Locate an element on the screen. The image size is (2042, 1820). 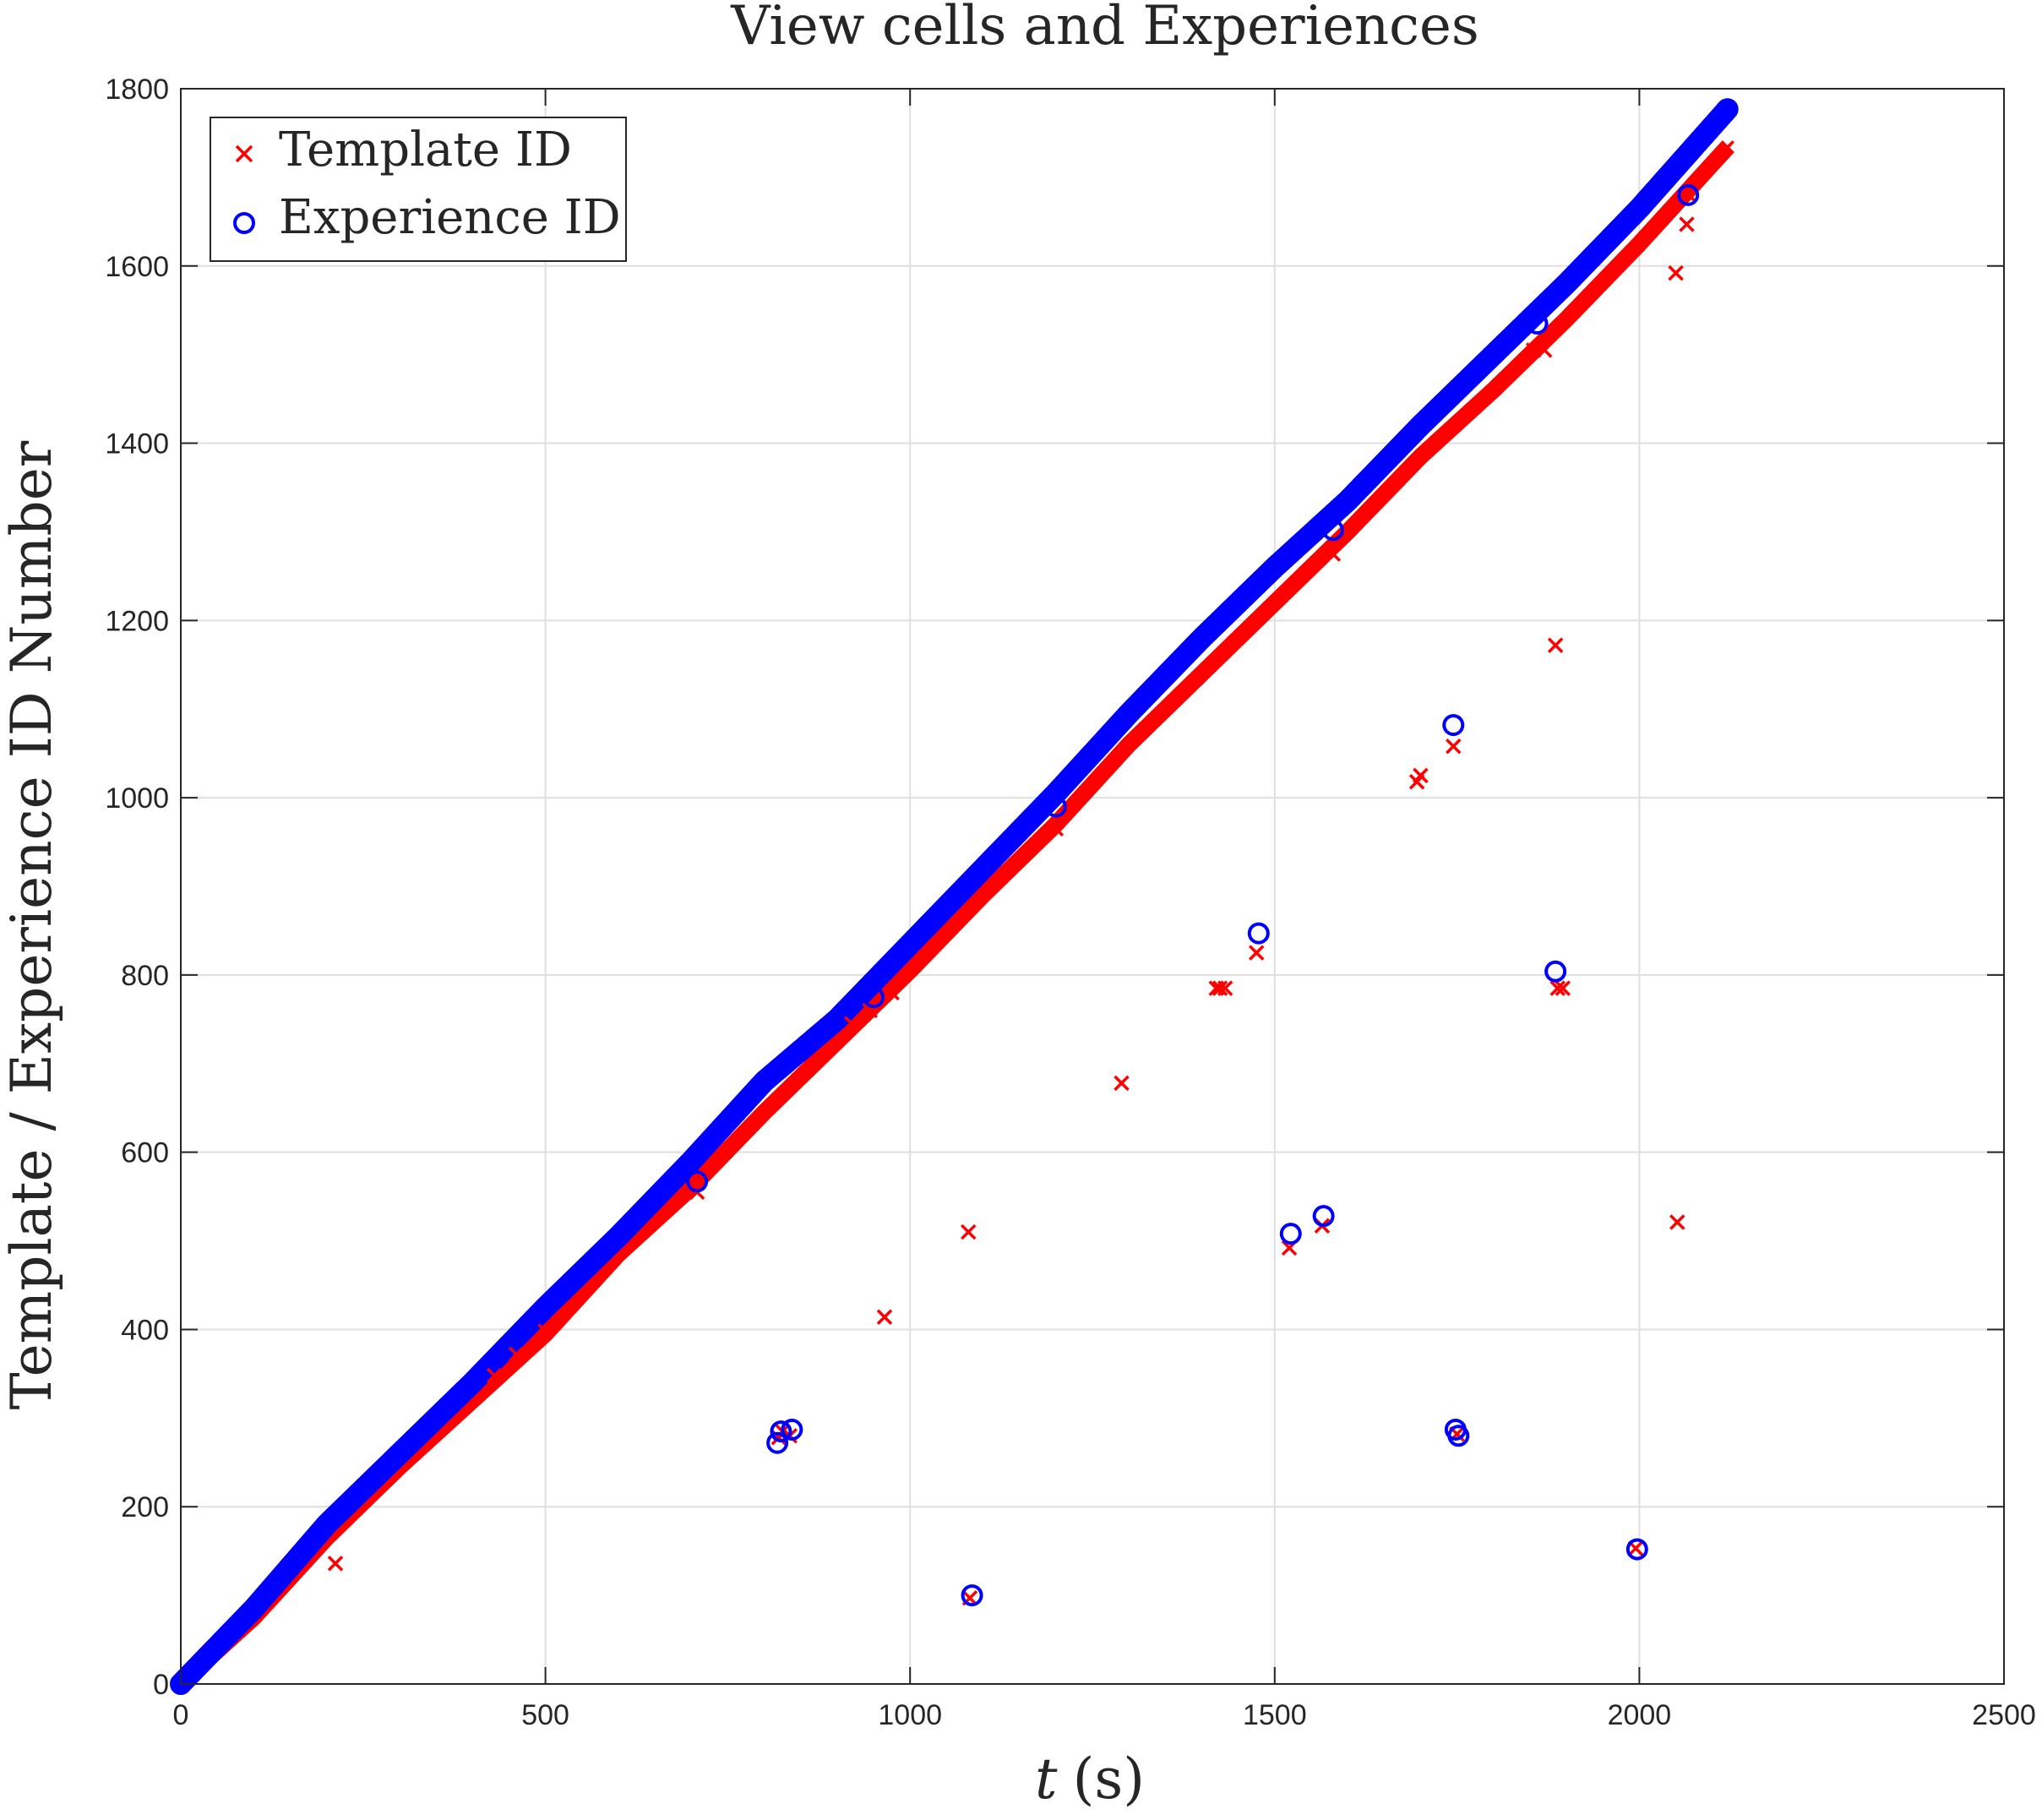
legend-o-marker is located at coordinates (244, 223).